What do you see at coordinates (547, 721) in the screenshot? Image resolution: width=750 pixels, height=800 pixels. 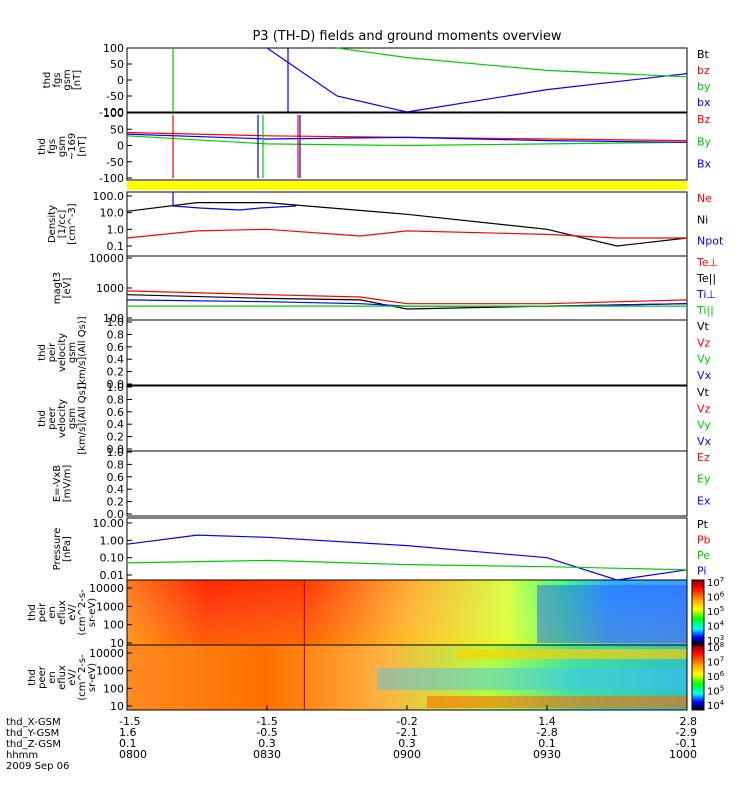 I see `x-axis-value: 1.4` at bounding box center [547, 721].